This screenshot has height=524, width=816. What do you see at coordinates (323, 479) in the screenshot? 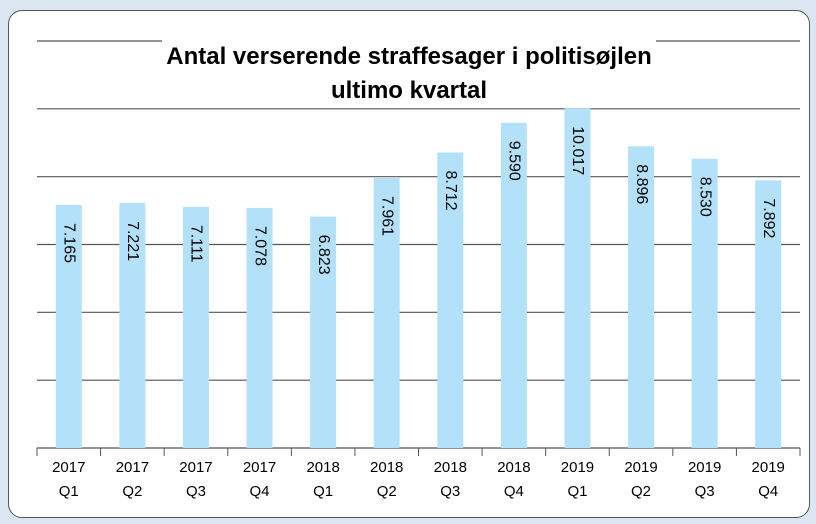
I see `x-tick-label: 2018 Q1` at bounding box center [323, 479].